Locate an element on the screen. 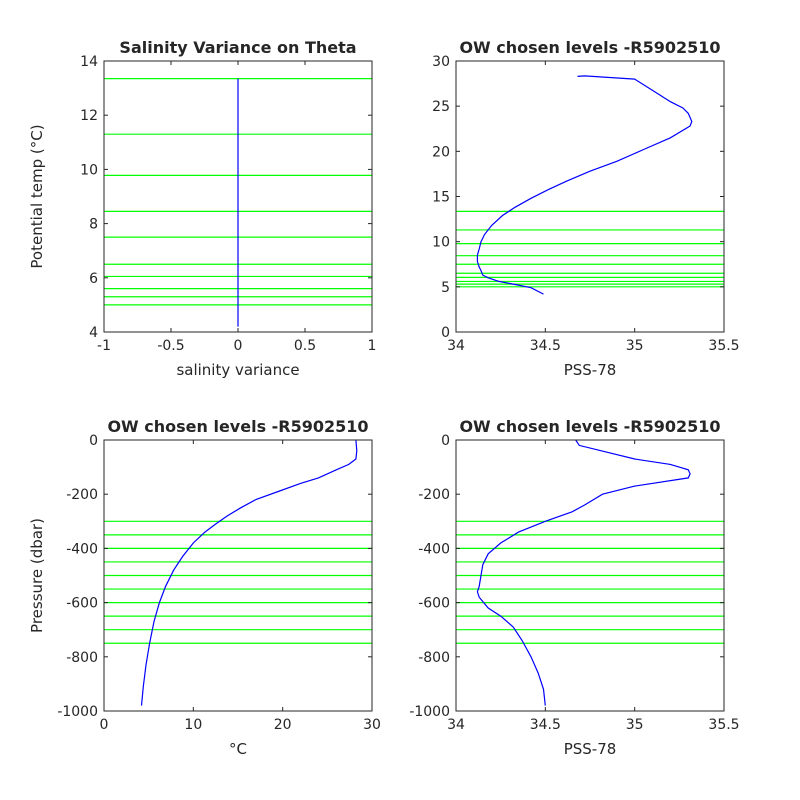 Image resolution: width=800 pixels, height=800 pixels. y-tick-label: 6 is located at coordinates (93, 279).